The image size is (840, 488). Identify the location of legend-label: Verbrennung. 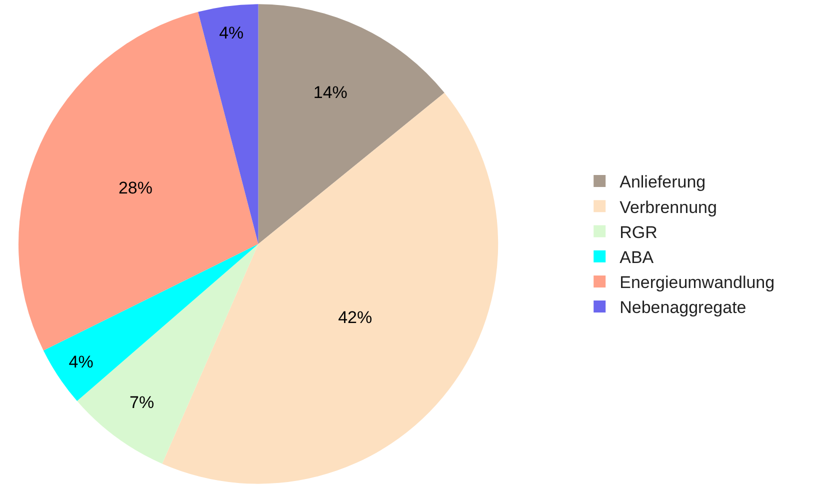
(668, 207).